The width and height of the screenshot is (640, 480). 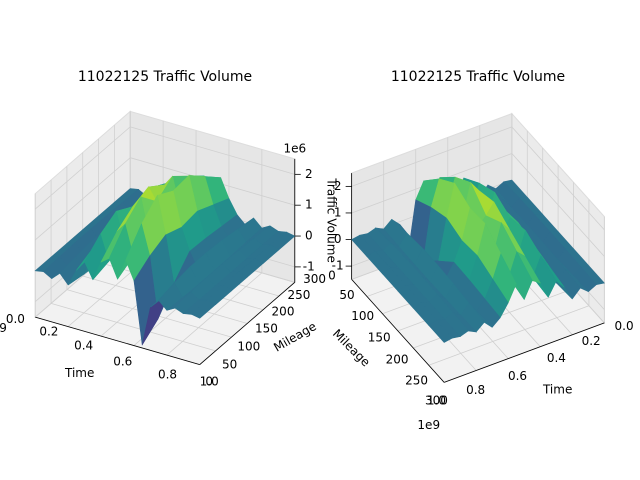 What do you see at coordinates (331, 220) in the screenshot?
I see `z-axis-label: Traffic Volume` at bounding box center [331, 220].